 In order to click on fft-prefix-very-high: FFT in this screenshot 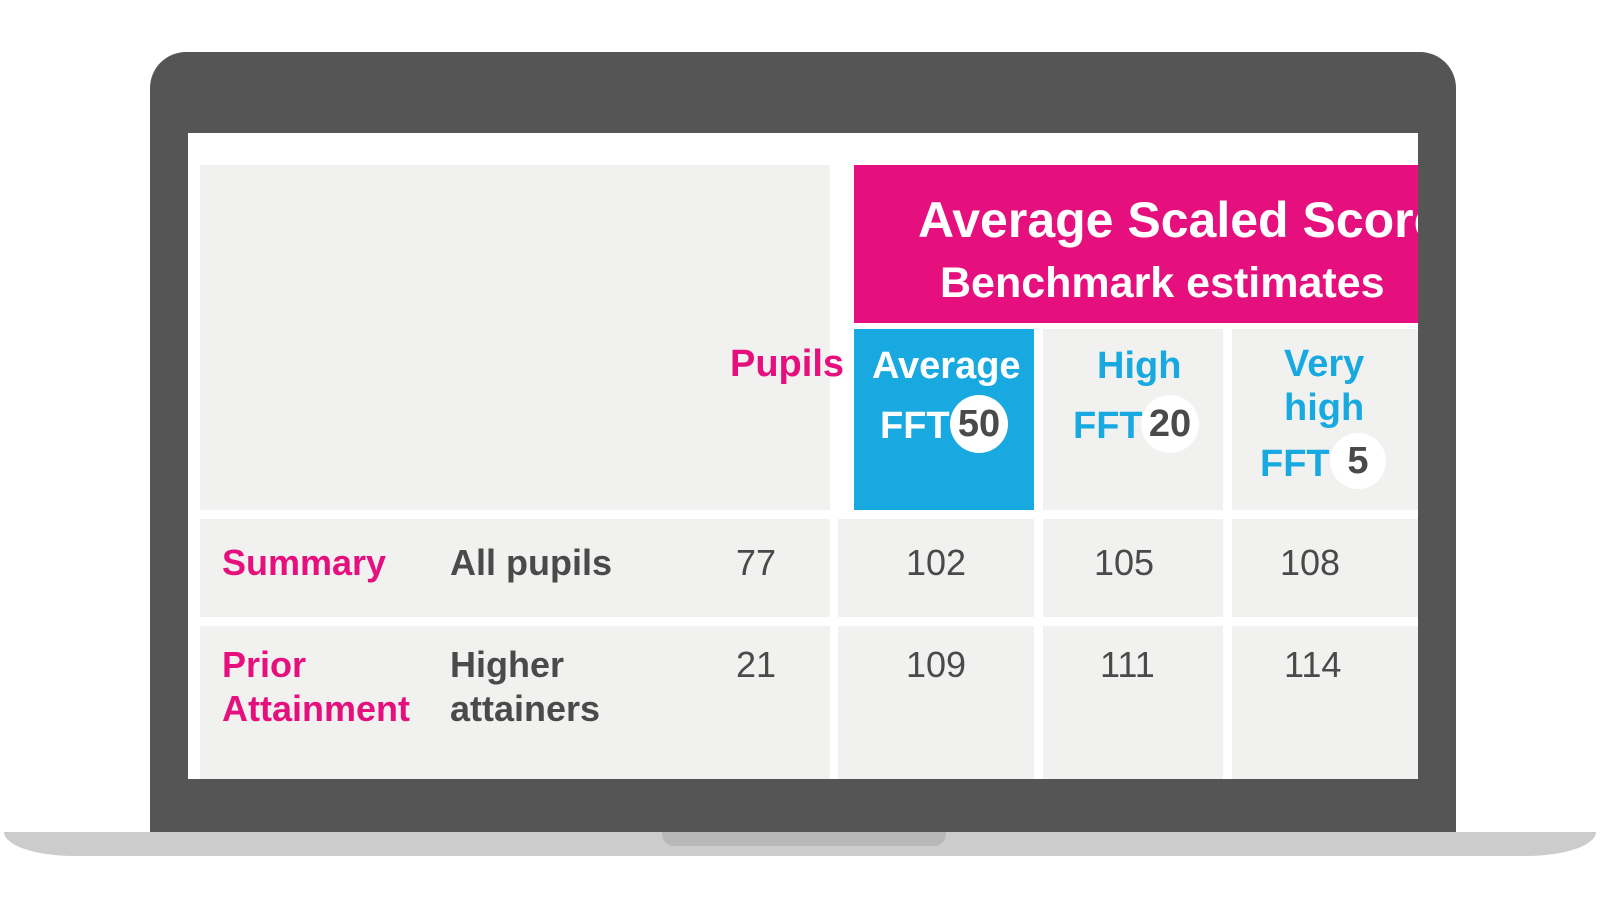, I will do `click(1295, 464)`.